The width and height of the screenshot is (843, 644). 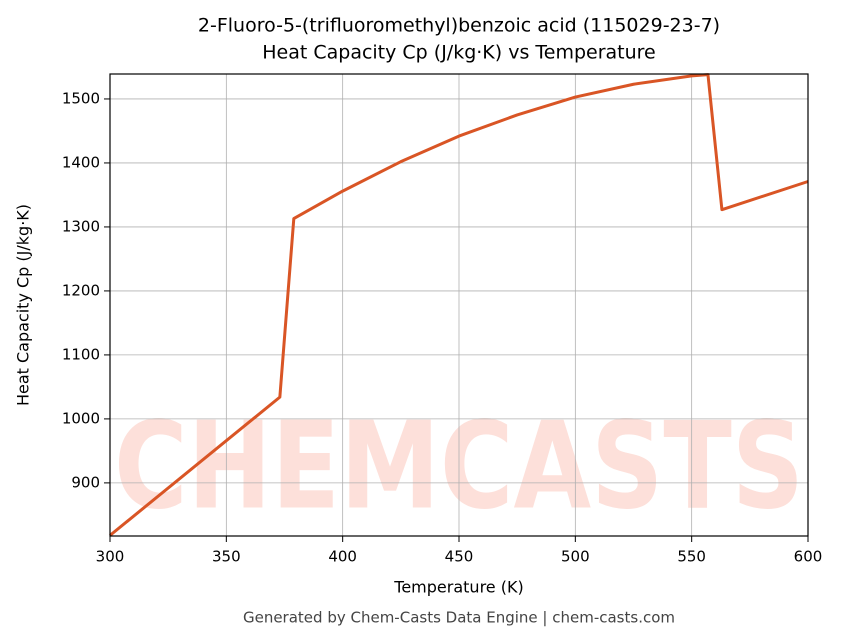 I want to click on x-tick-label: 300, so click(x=110, y=557).